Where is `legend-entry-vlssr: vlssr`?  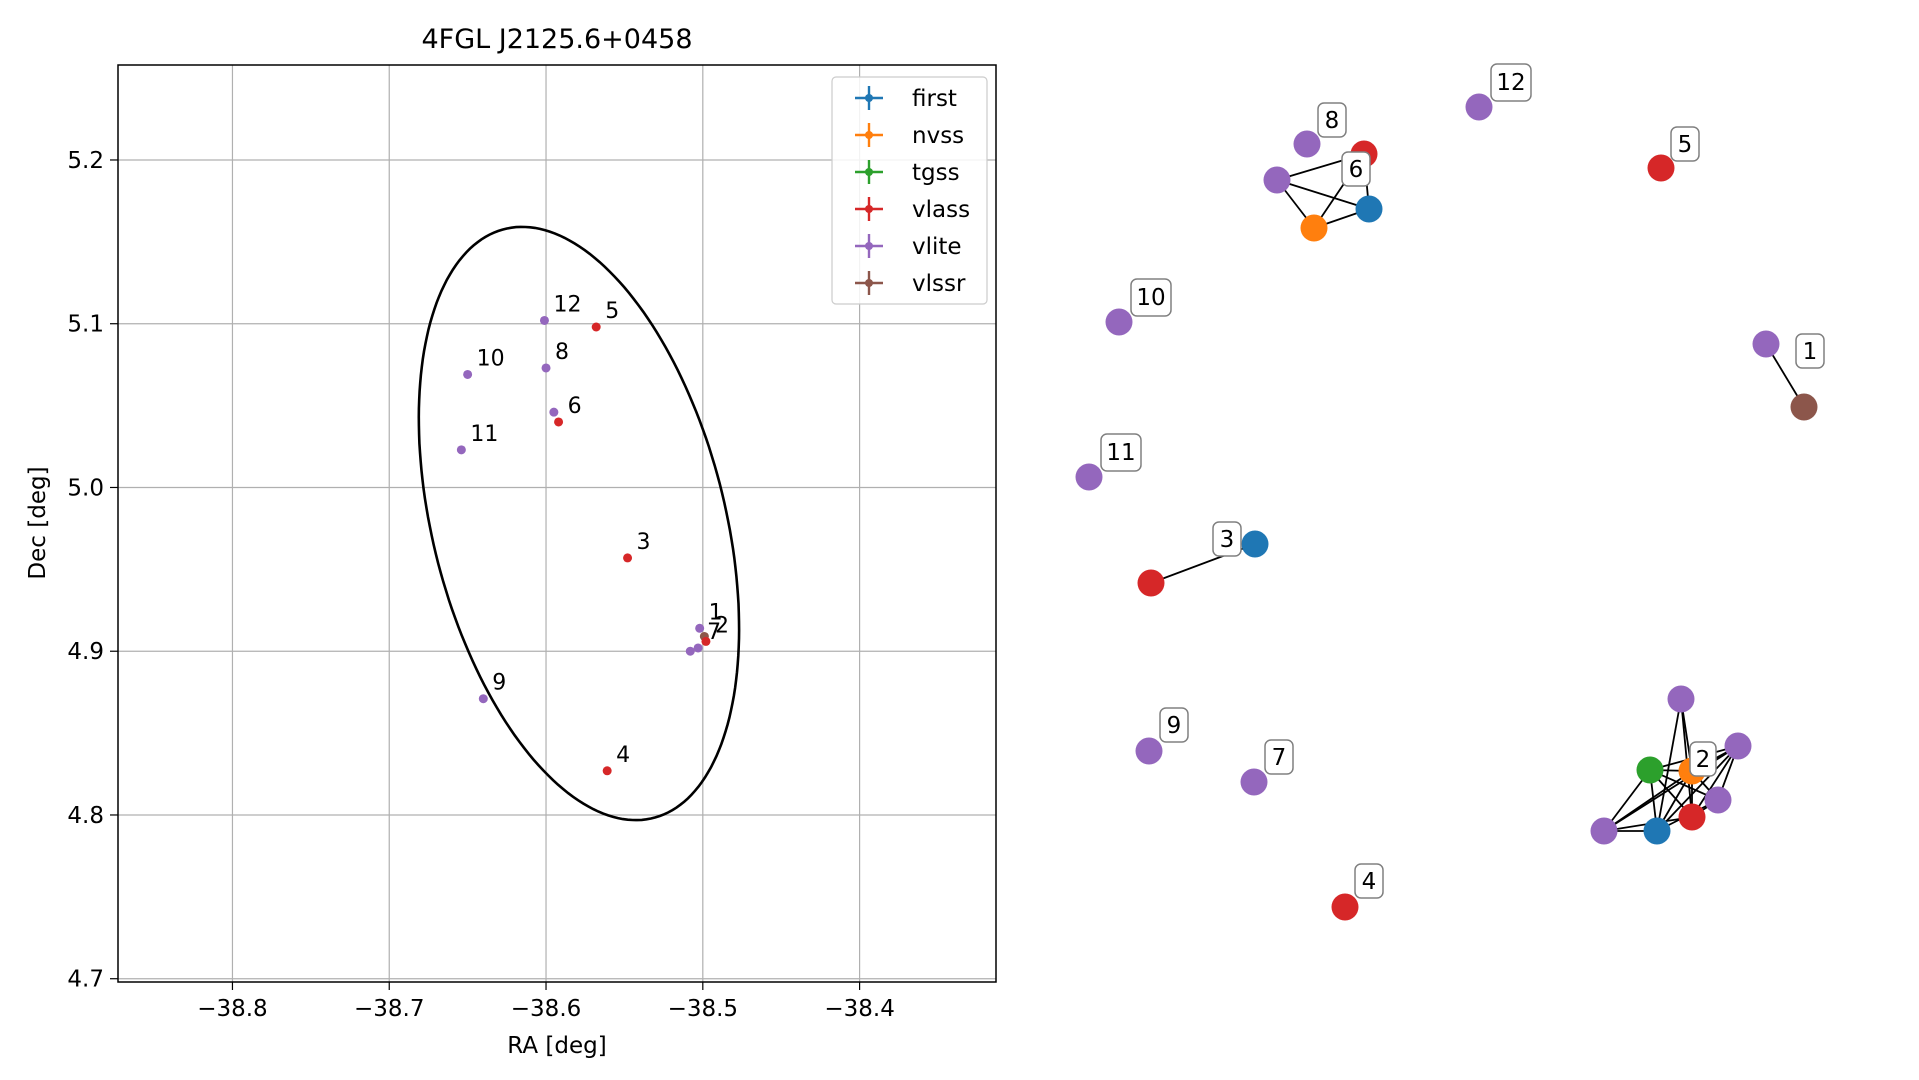 legend-entry-vlssr: vlssr is located at coordinates (939, 284).